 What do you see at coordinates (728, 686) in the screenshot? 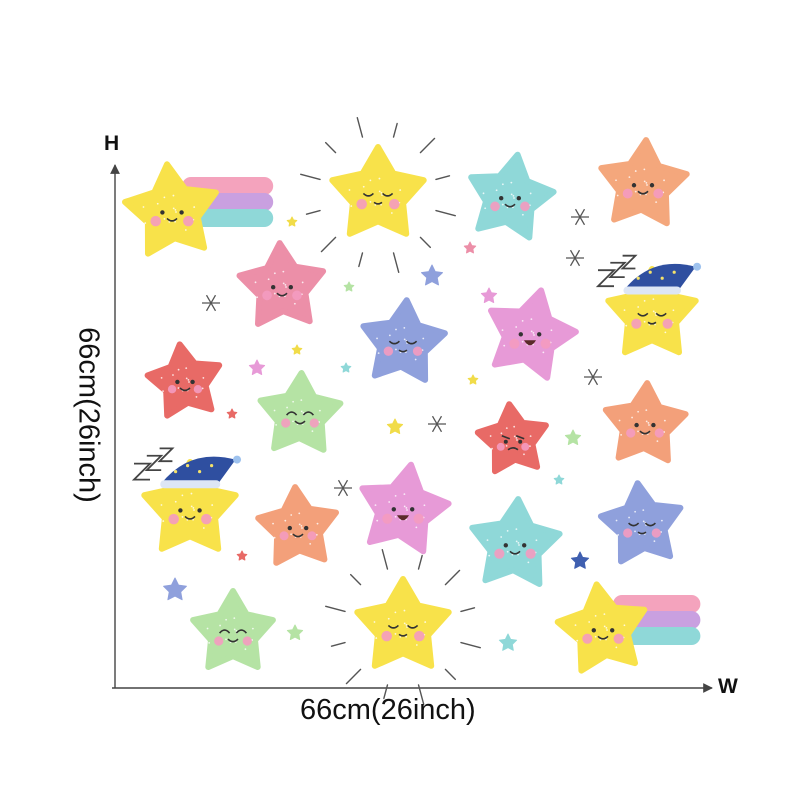
I see `width-axis-letter: W` at bounding box center [728, 686].